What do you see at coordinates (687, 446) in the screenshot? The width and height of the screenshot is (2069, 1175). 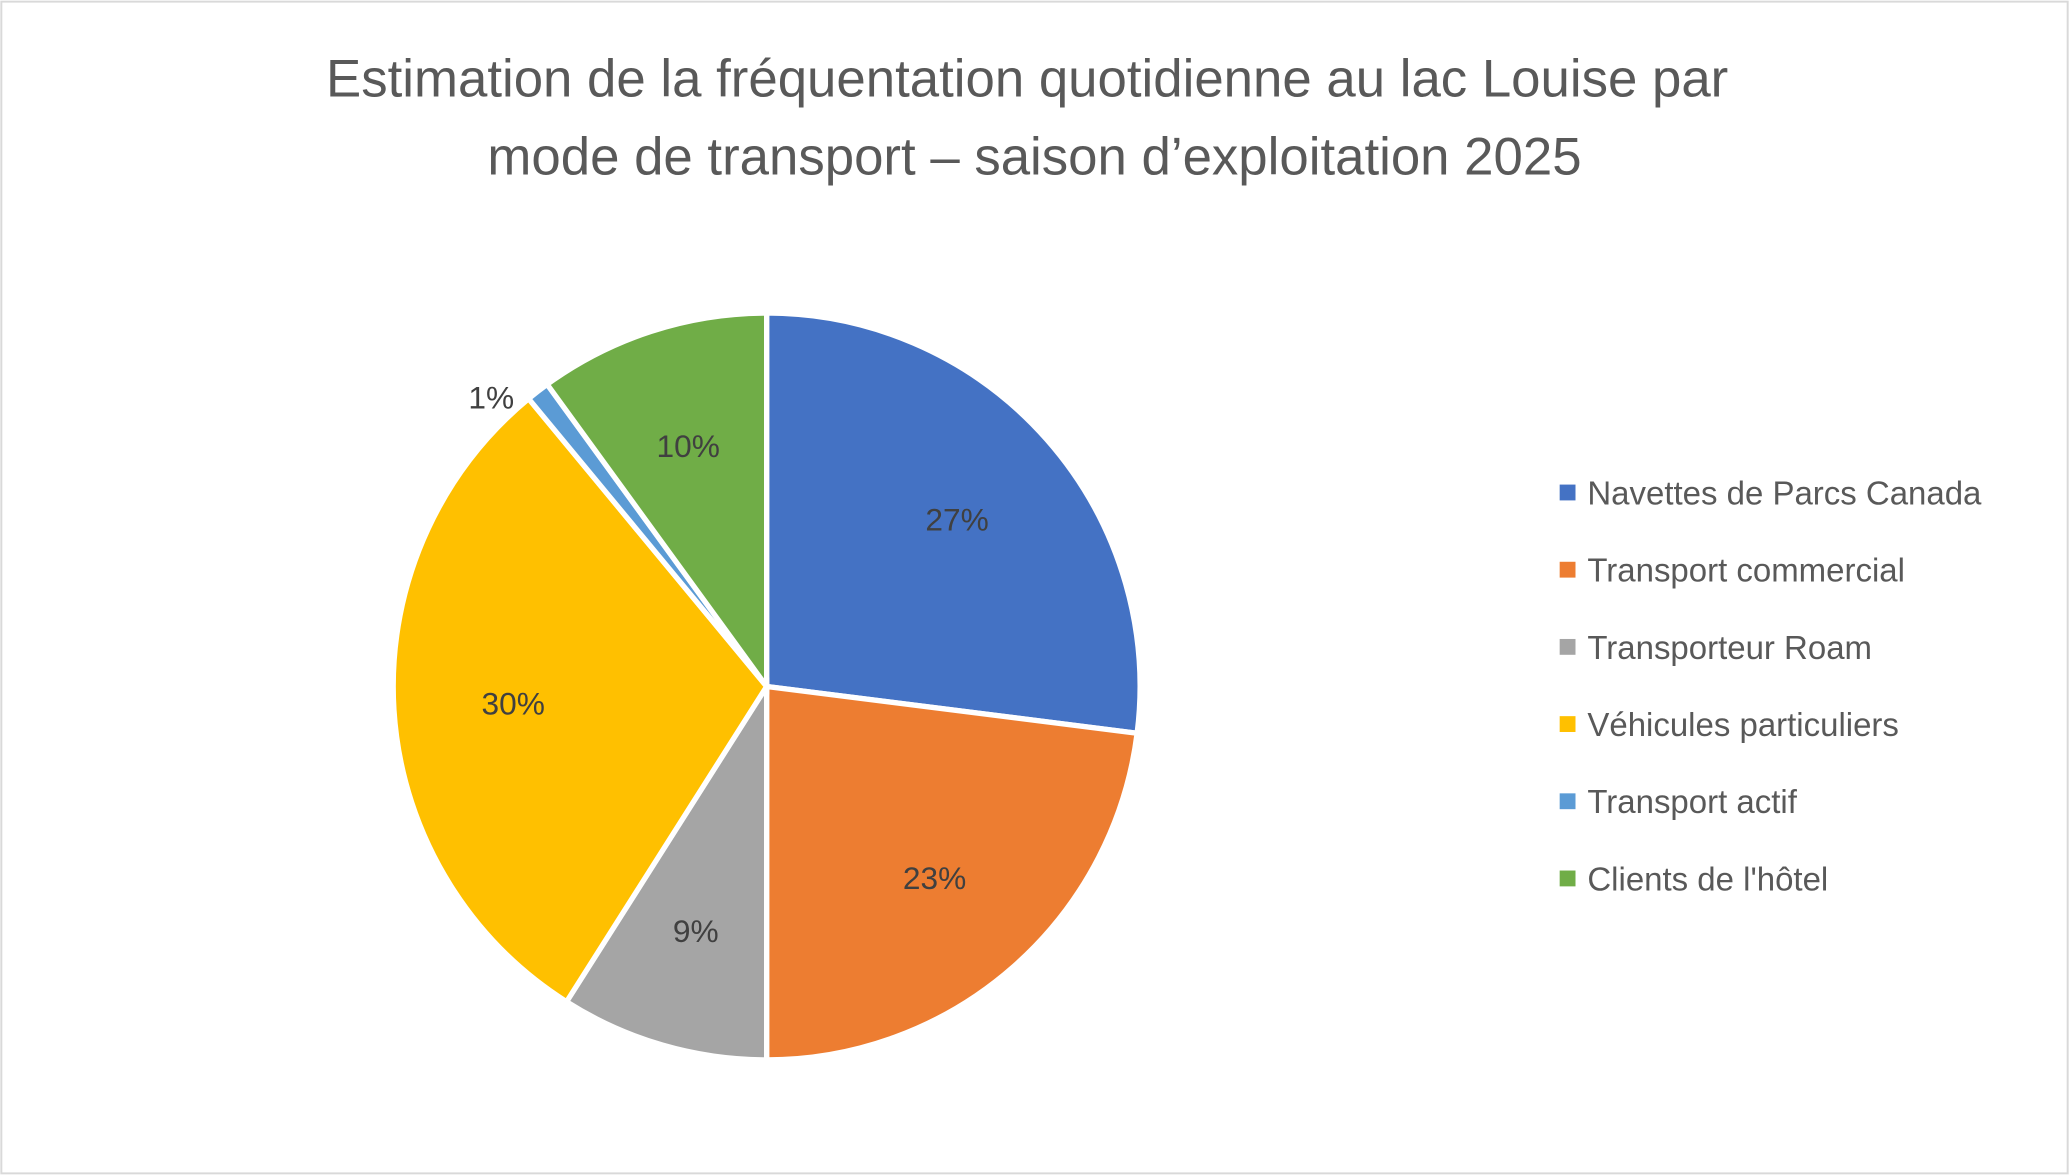 I see `data-label-6: 10%` at bounding box center [687, 446].